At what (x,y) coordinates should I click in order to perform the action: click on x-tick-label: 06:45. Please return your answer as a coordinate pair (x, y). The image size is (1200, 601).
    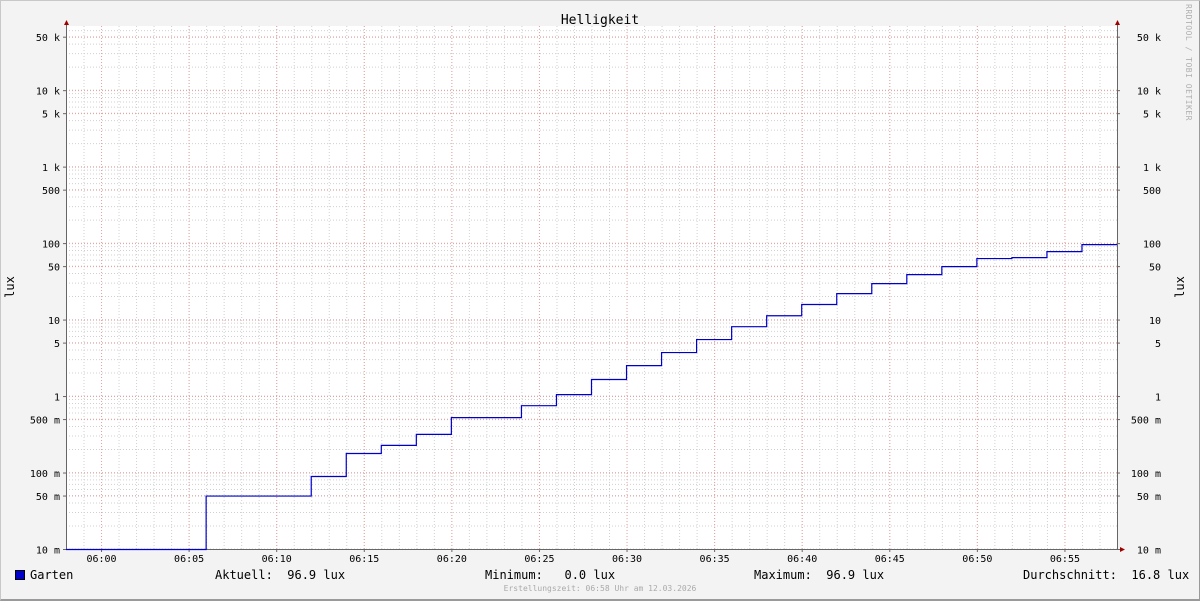
    Looking at the image, I should click on (890, 559).